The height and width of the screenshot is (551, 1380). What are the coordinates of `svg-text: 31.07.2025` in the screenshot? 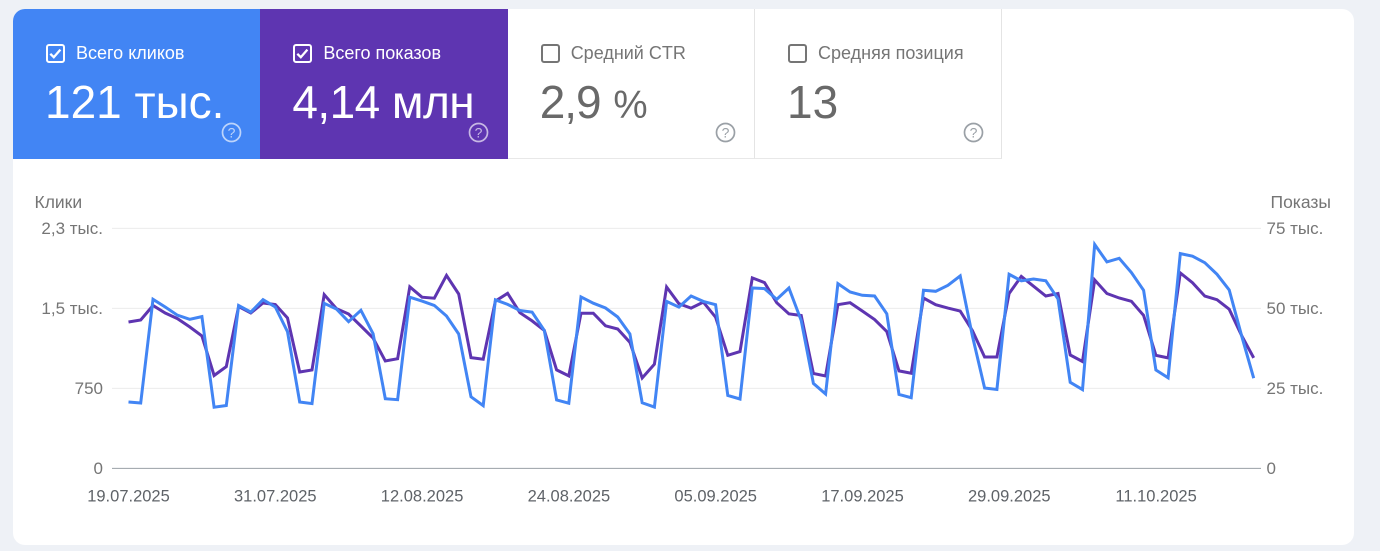 It's located at (275, 497).